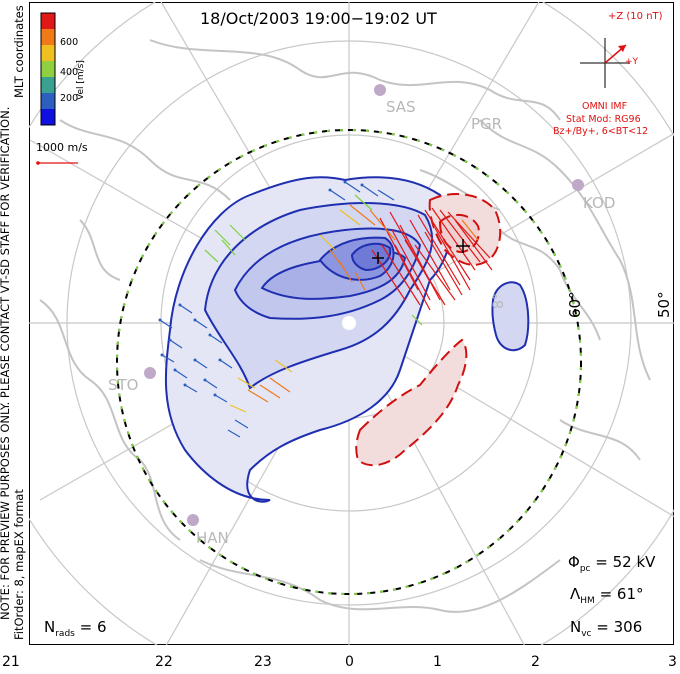 The image size is (680, 674). Describe the element at coordinates (212, 538) in the screenshot. I see `station-han: HAN` at that location.